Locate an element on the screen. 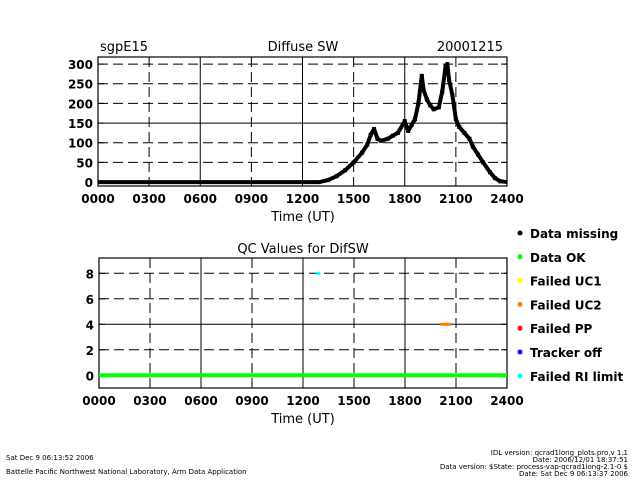 The image size is (640, 480). site-label: sgpE15 is located at coordinates (124, 47).